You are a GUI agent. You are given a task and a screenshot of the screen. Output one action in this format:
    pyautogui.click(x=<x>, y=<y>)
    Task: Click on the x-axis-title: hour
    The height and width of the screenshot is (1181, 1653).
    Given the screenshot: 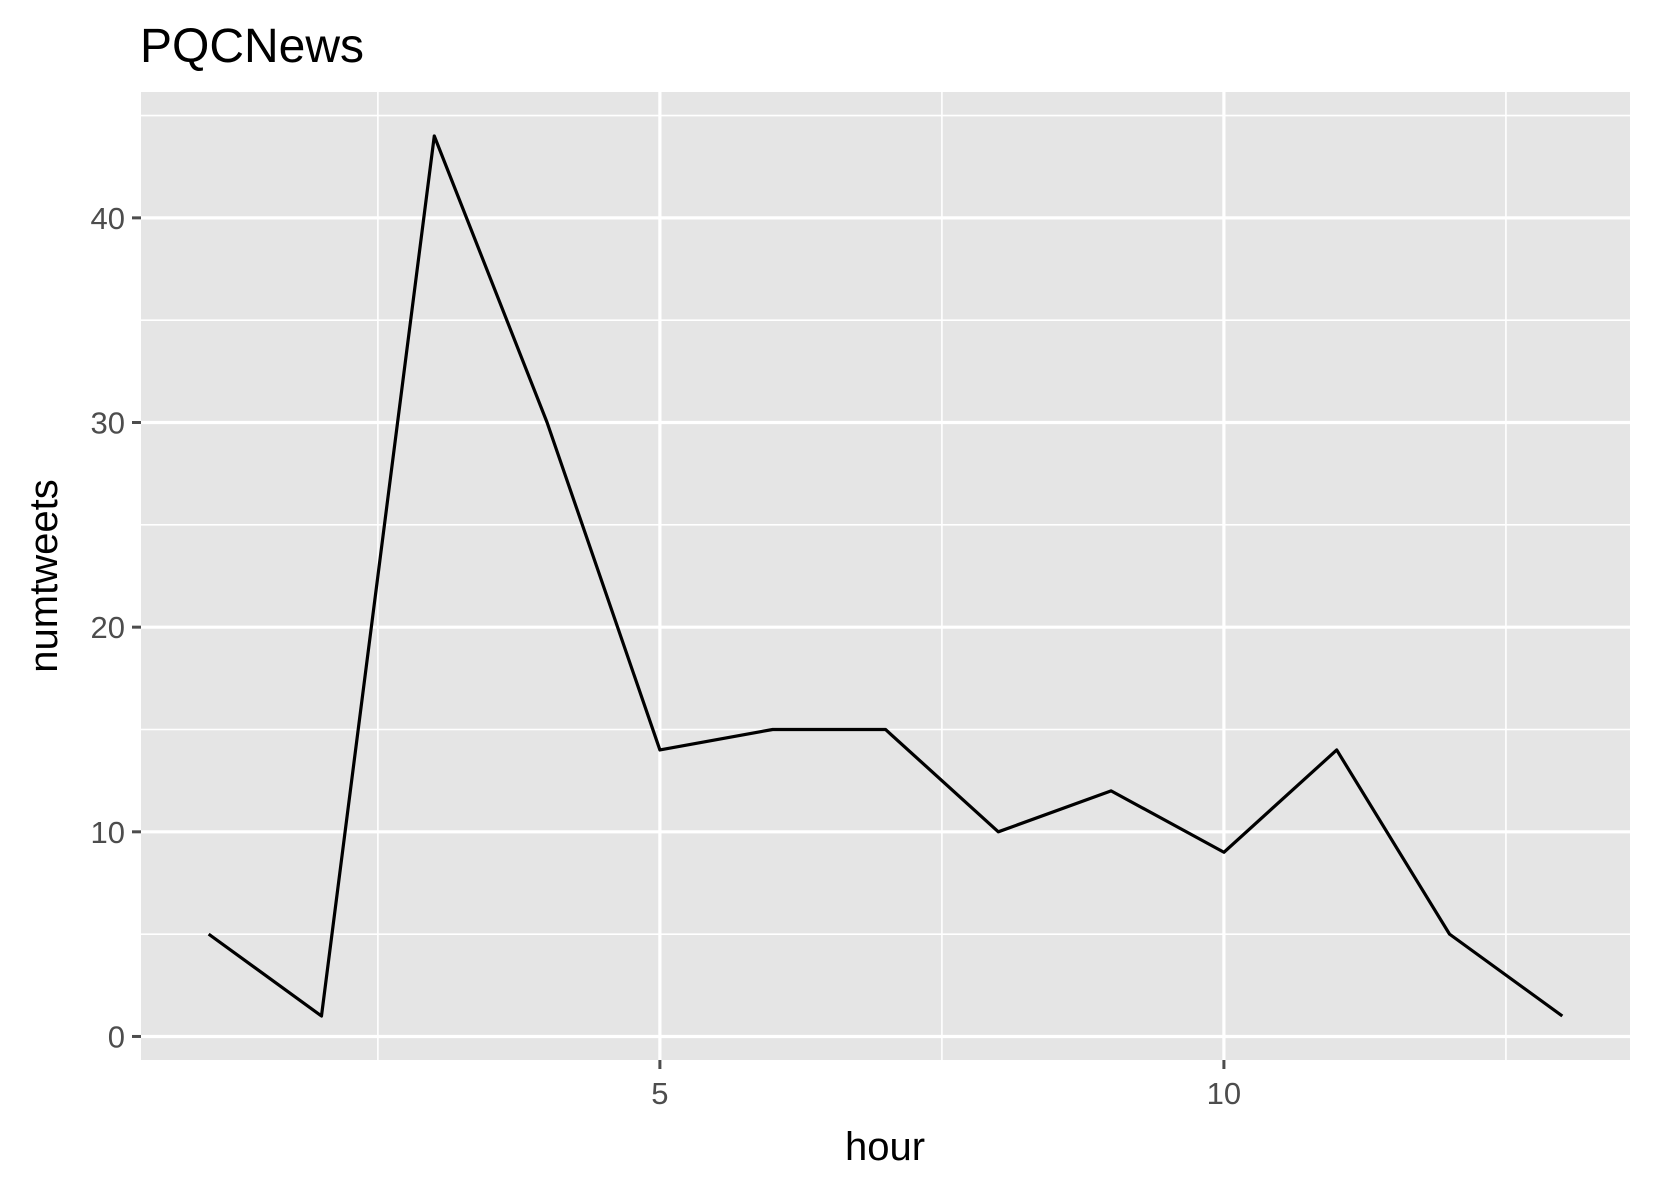 What is the action you would take?
    pyautogui.click(x=885, y=1147)
    